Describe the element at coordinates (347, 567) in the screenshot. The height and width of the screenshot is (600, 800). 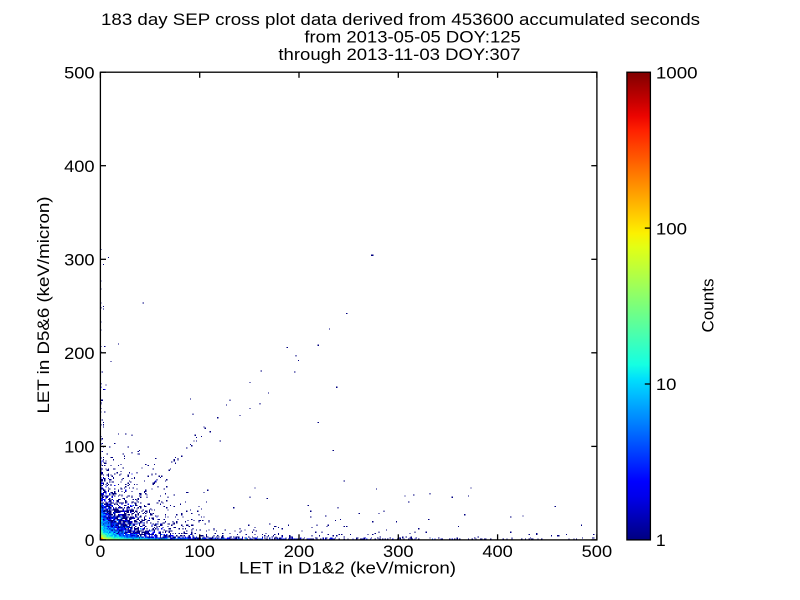
I see `svg-text: LET in D1&2 (keV/micron)` at that location.